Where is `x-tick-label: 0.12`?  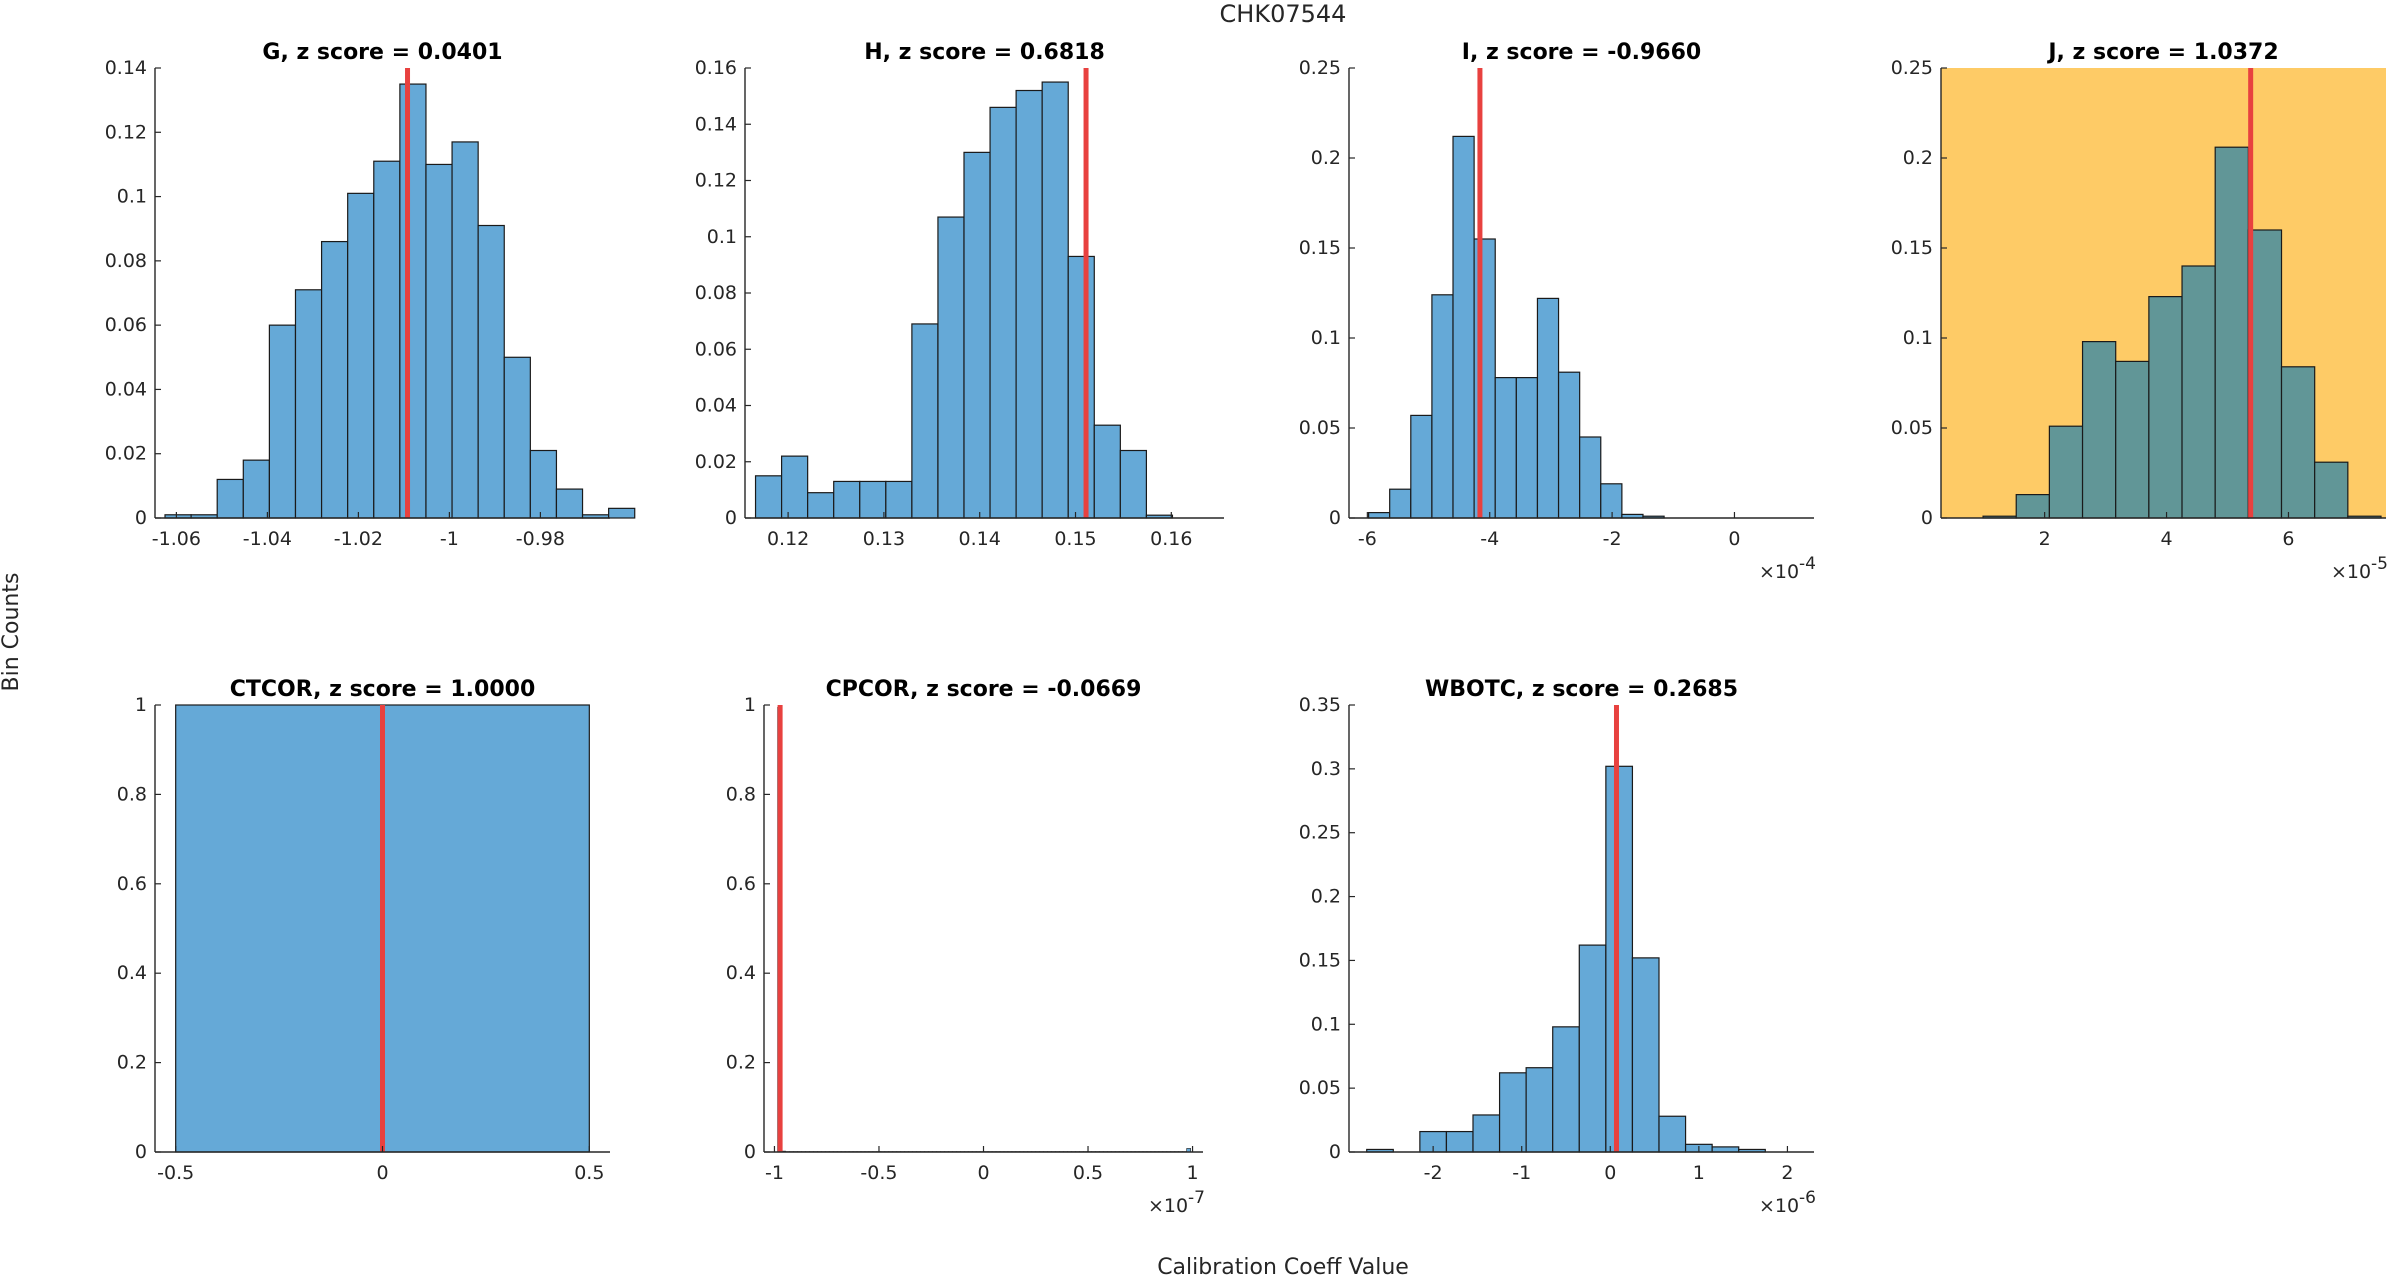 x-tick-label: 0.12 is located at coordinates (788, 539).